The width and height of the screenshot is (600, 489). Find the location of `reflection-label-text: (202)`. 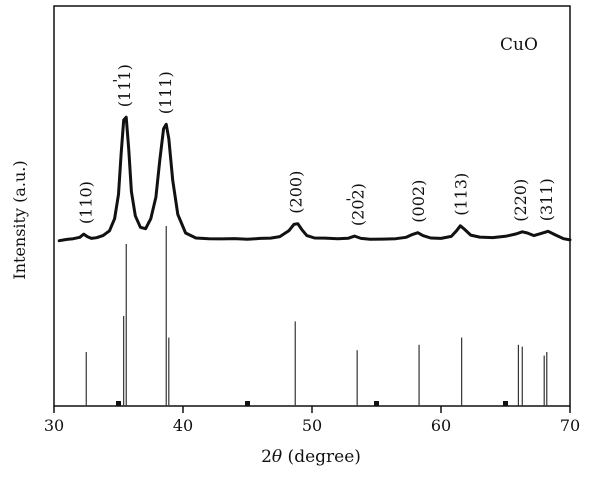

reflection-label-text: (202) is located at coordinates (357, 204).